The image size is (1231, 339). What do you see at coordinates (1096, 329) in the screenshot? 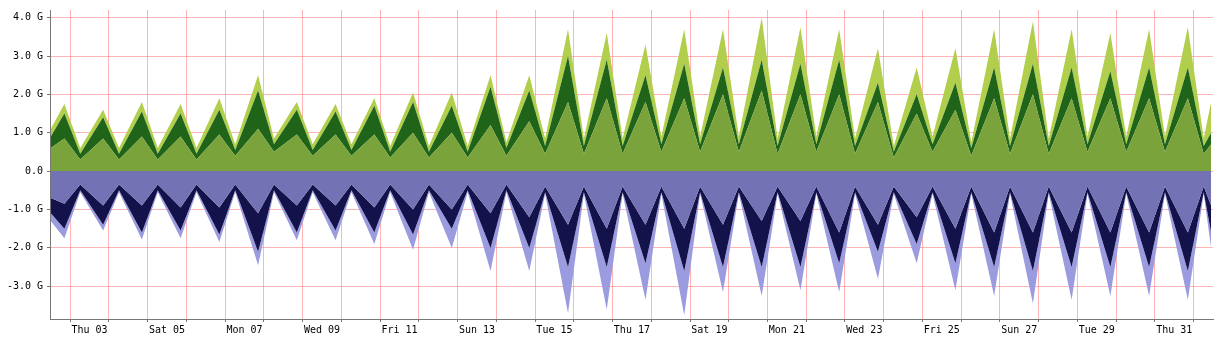
I see `x-tick-label: Tue 29` at bounding box center [1096, 329].